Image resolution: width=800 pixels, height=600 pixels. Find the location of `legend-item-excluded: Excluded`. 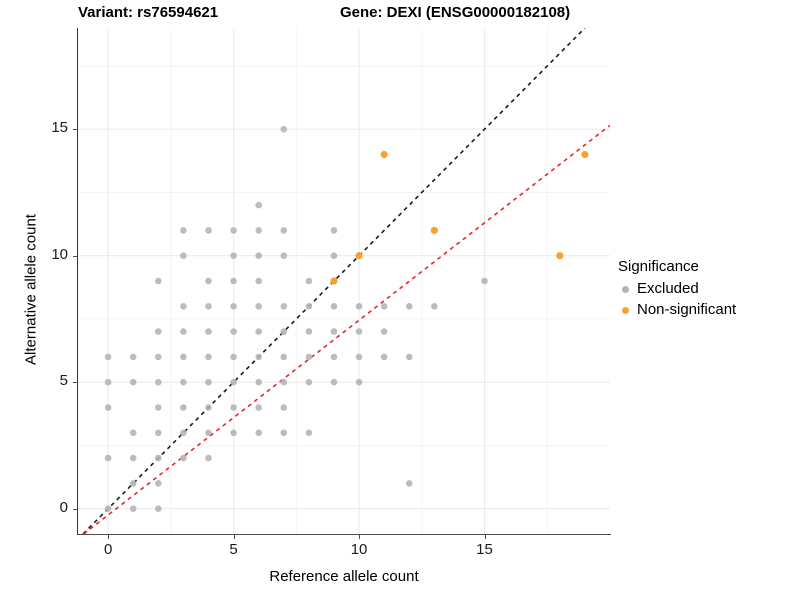

legend-item-excluded: Excluded is located at coordinates (677, 288).